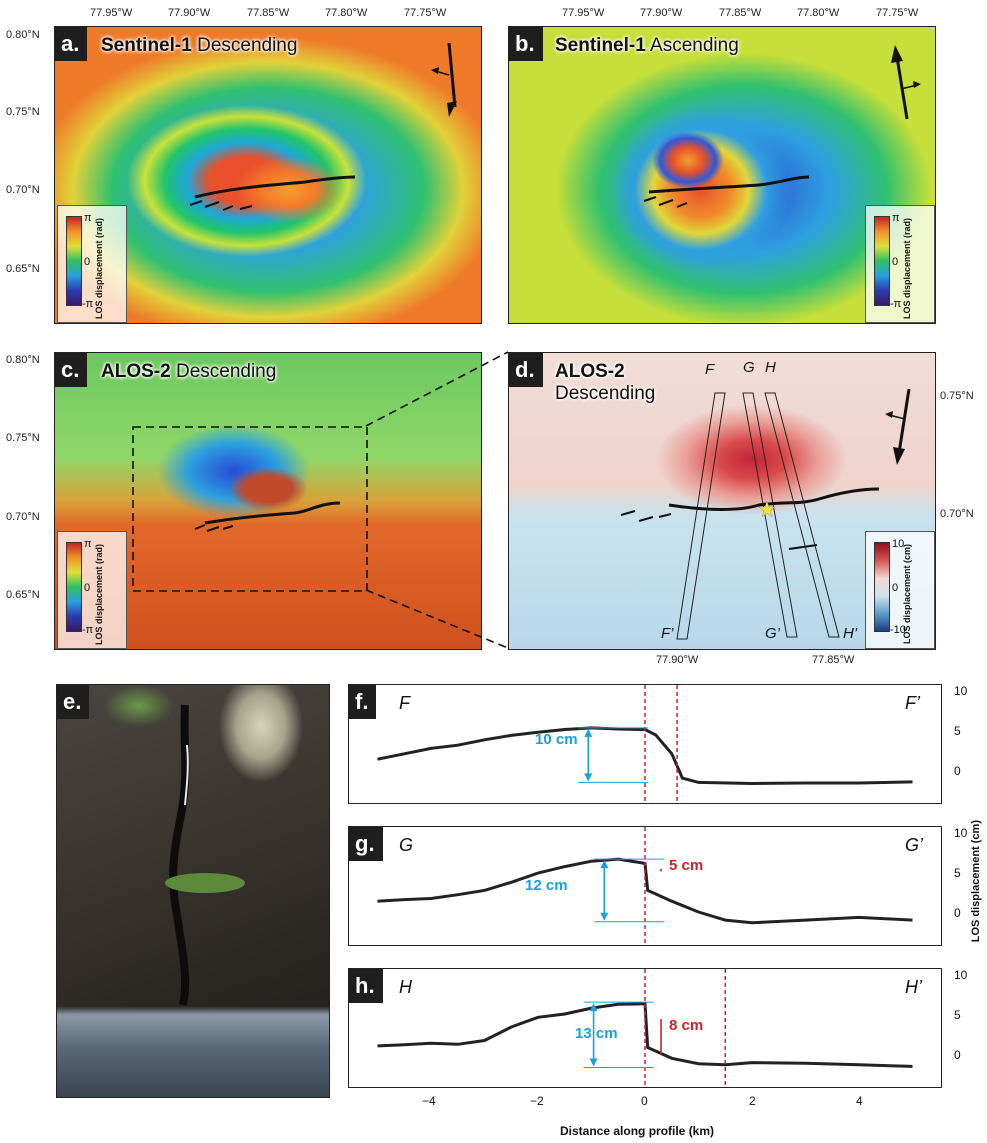  What do you see at coordinates (546, 885) in the screenshot?
I see `offset-label: 12 cm` at bounding box center [546, 885].